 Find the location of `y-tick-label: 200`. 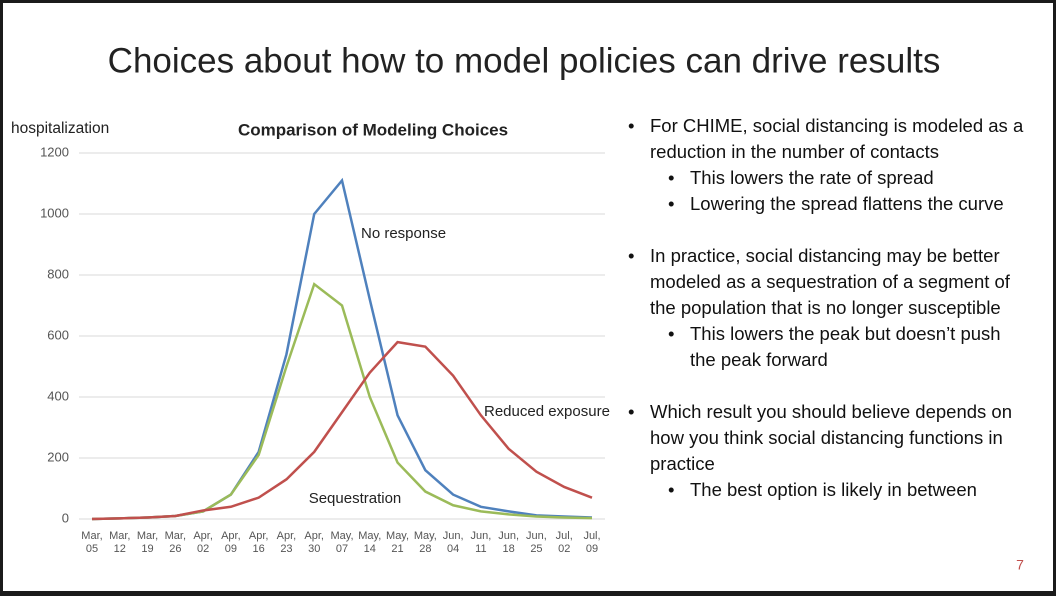

y-tick-label: 200 is located at coordinates (58, 456).